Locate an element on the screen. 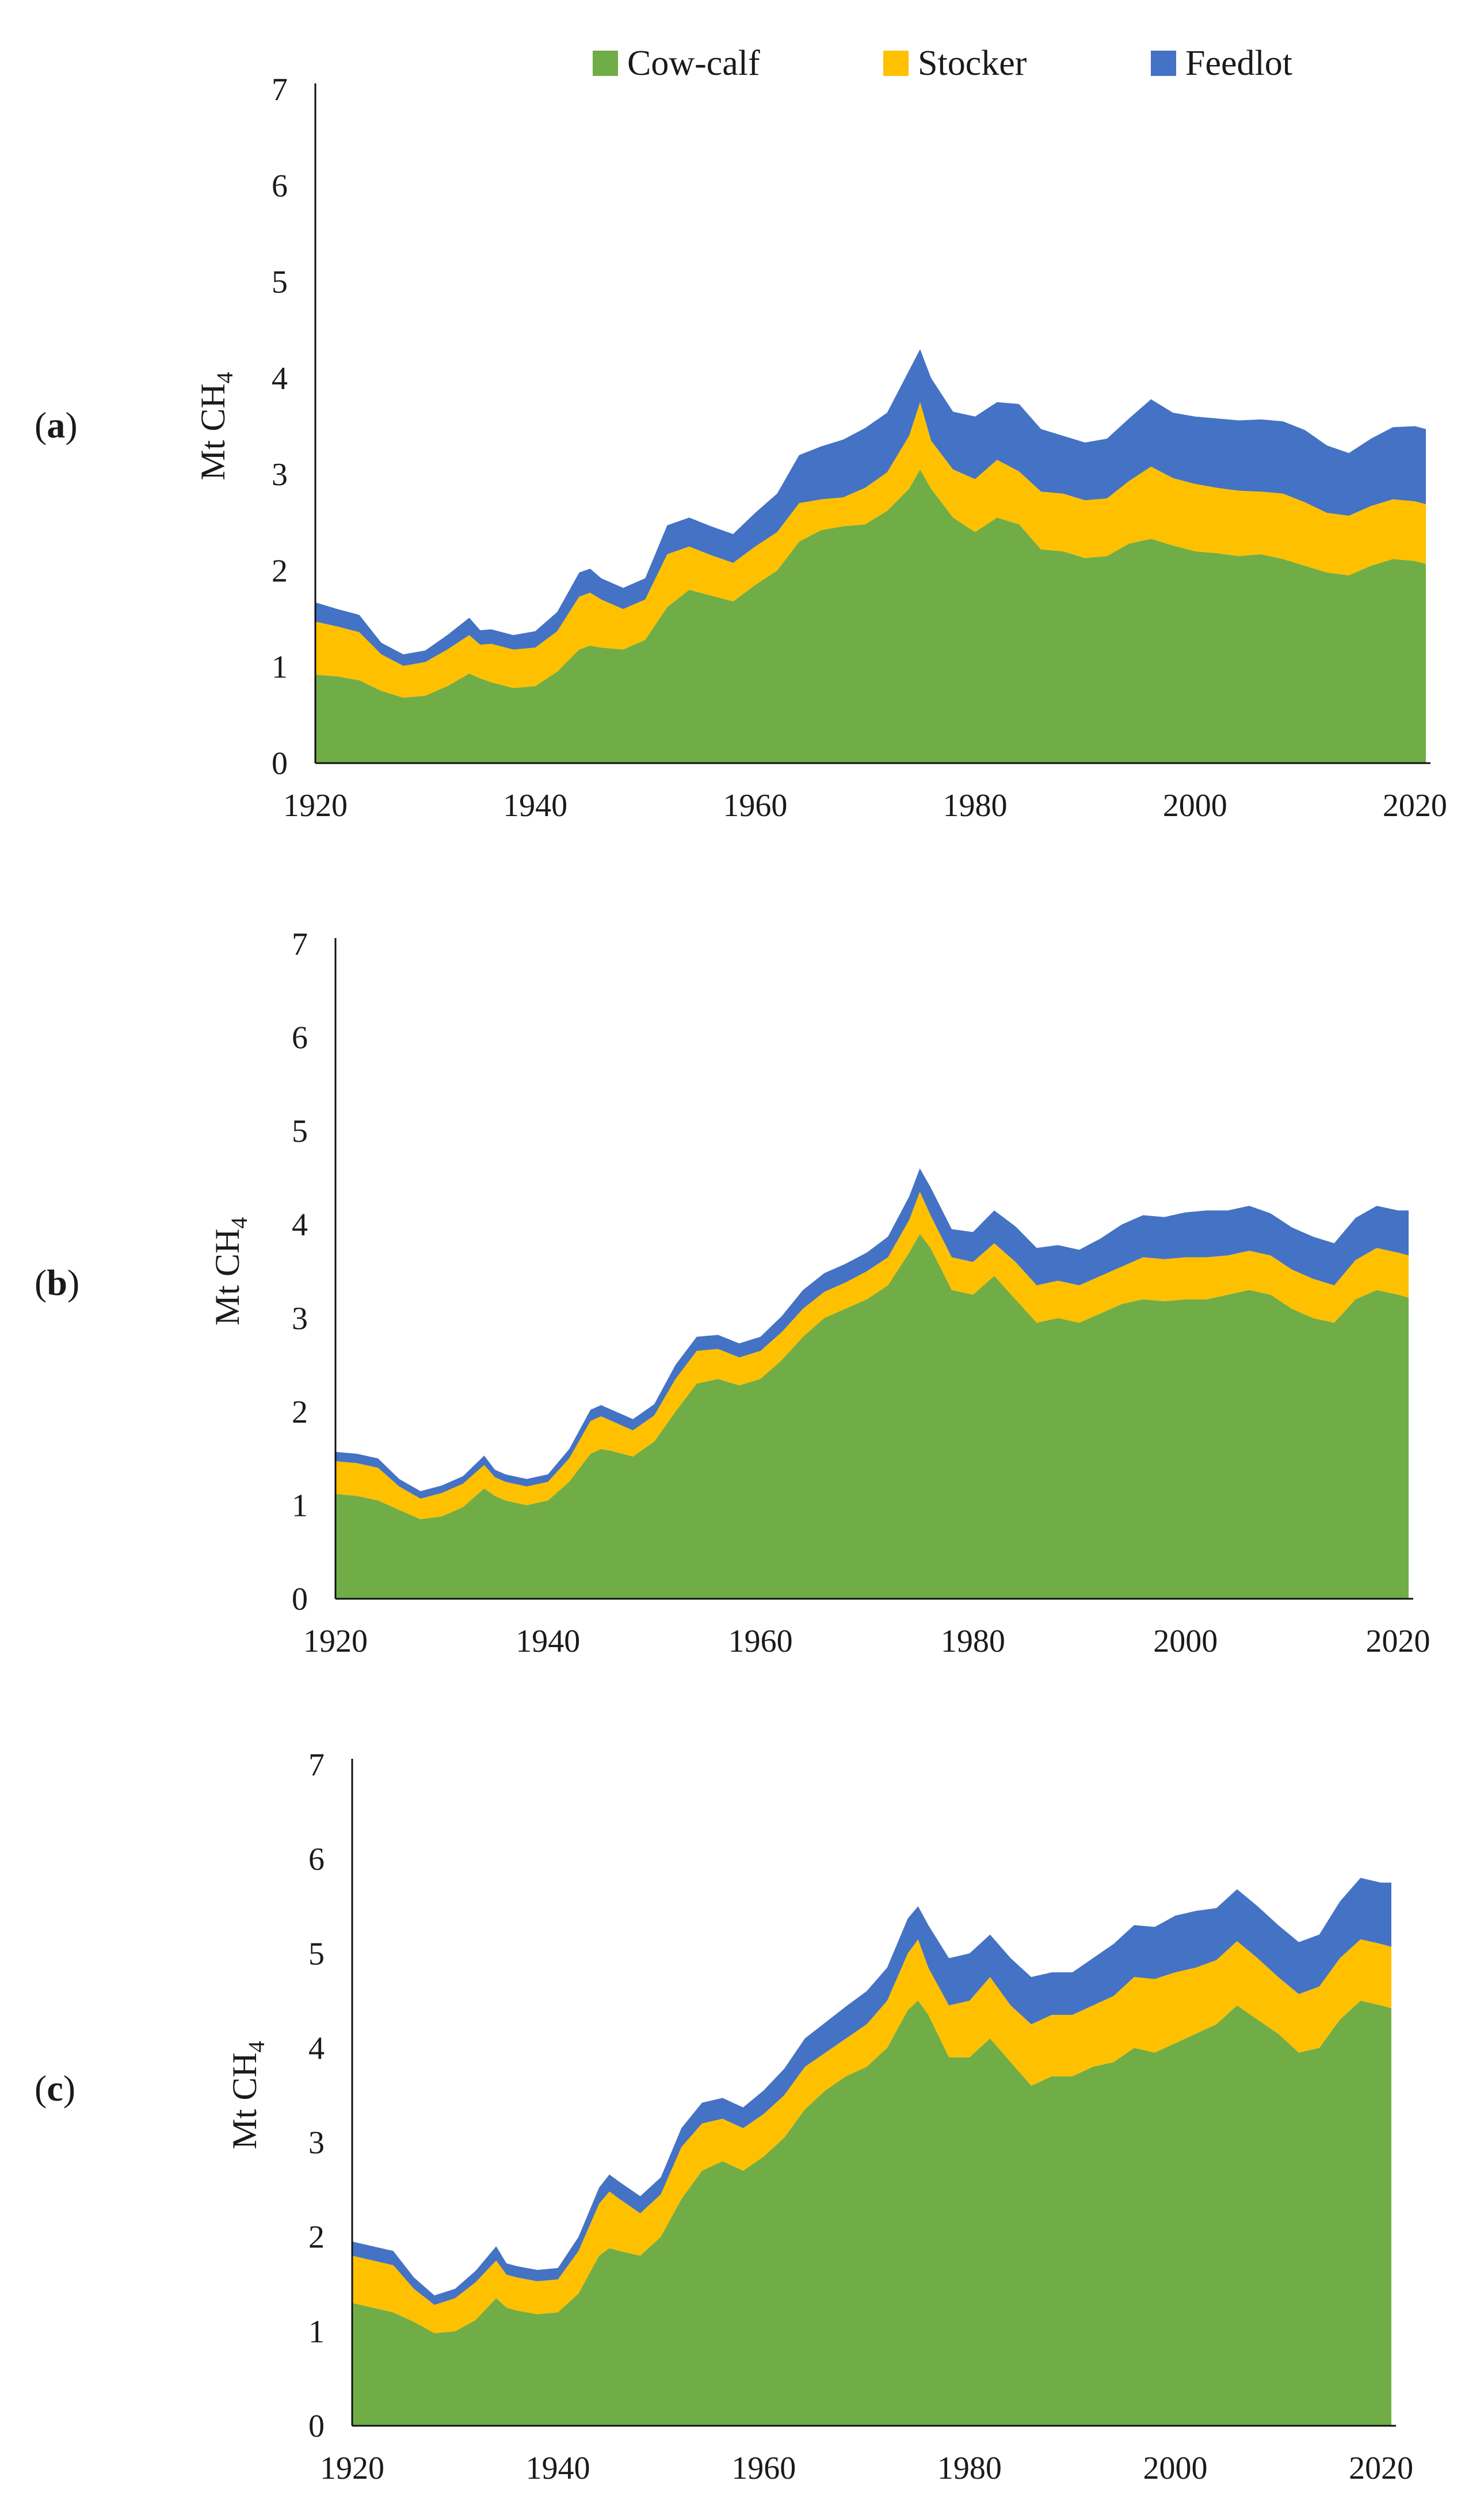 The image size is (1484, 2519). panel-label-letter: b is located at coordinates (57, 1282).